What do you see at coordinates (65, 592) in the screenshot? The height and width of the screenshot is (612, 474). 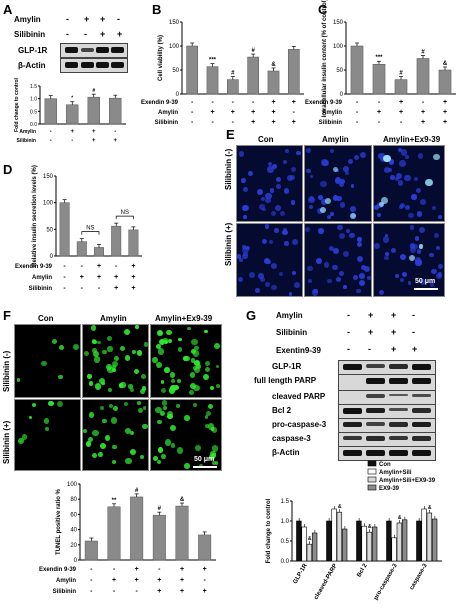 I see `f-row-label: Silibinin` at bounding box center [65, 592].